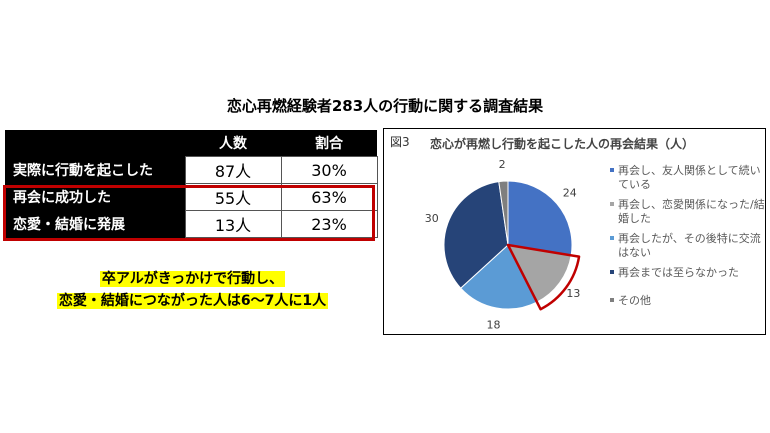  What do you see at coordinates (385, 106) in the screenshot?
I see `page-title: 恋心再燃経験者283人の行動に関する調査結果` at bounding box center [385, 106].